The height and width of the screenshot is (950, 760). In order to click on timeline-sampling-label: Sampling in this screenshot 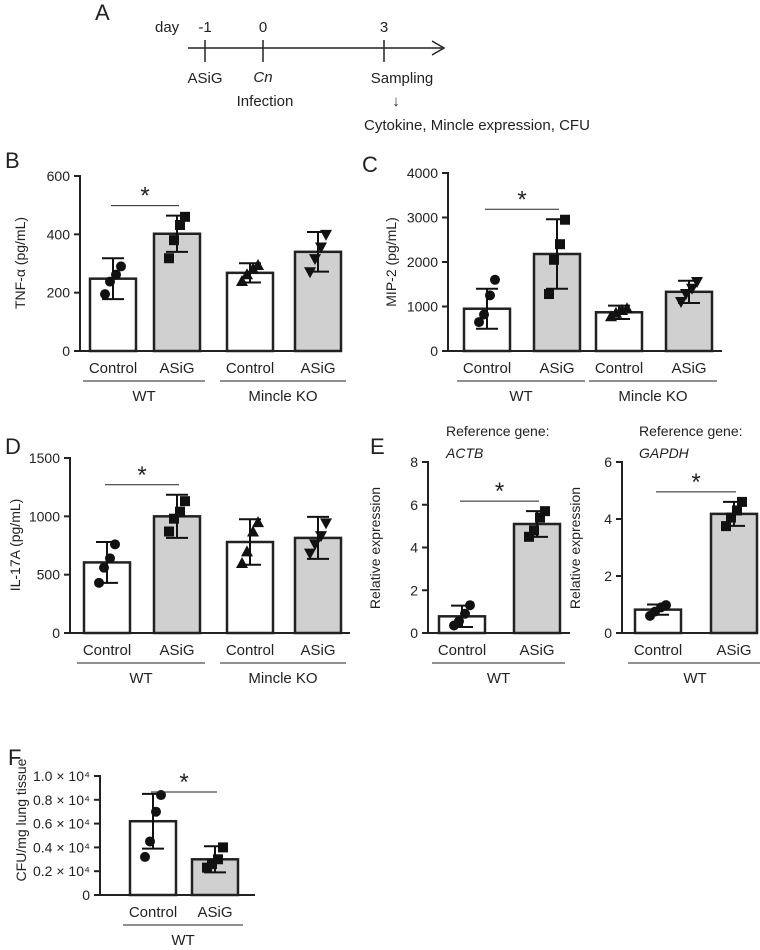, I will do `click(402, 78)`.